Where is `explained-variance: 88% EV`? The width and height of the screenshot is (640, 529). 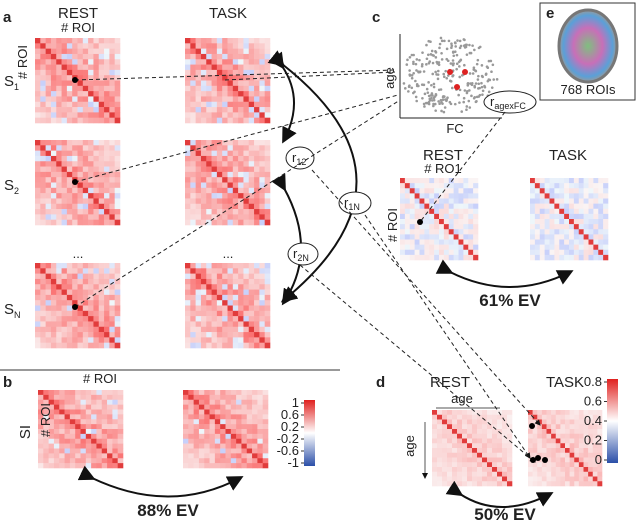
explained-variance: 88% EV is located at coordinates (168, 510).